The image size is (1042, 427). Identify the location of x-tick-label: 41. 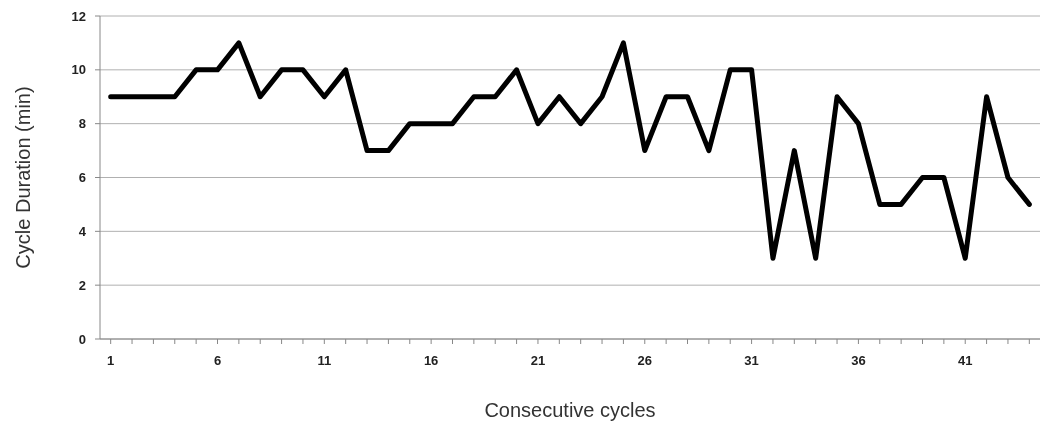
(965, 360).